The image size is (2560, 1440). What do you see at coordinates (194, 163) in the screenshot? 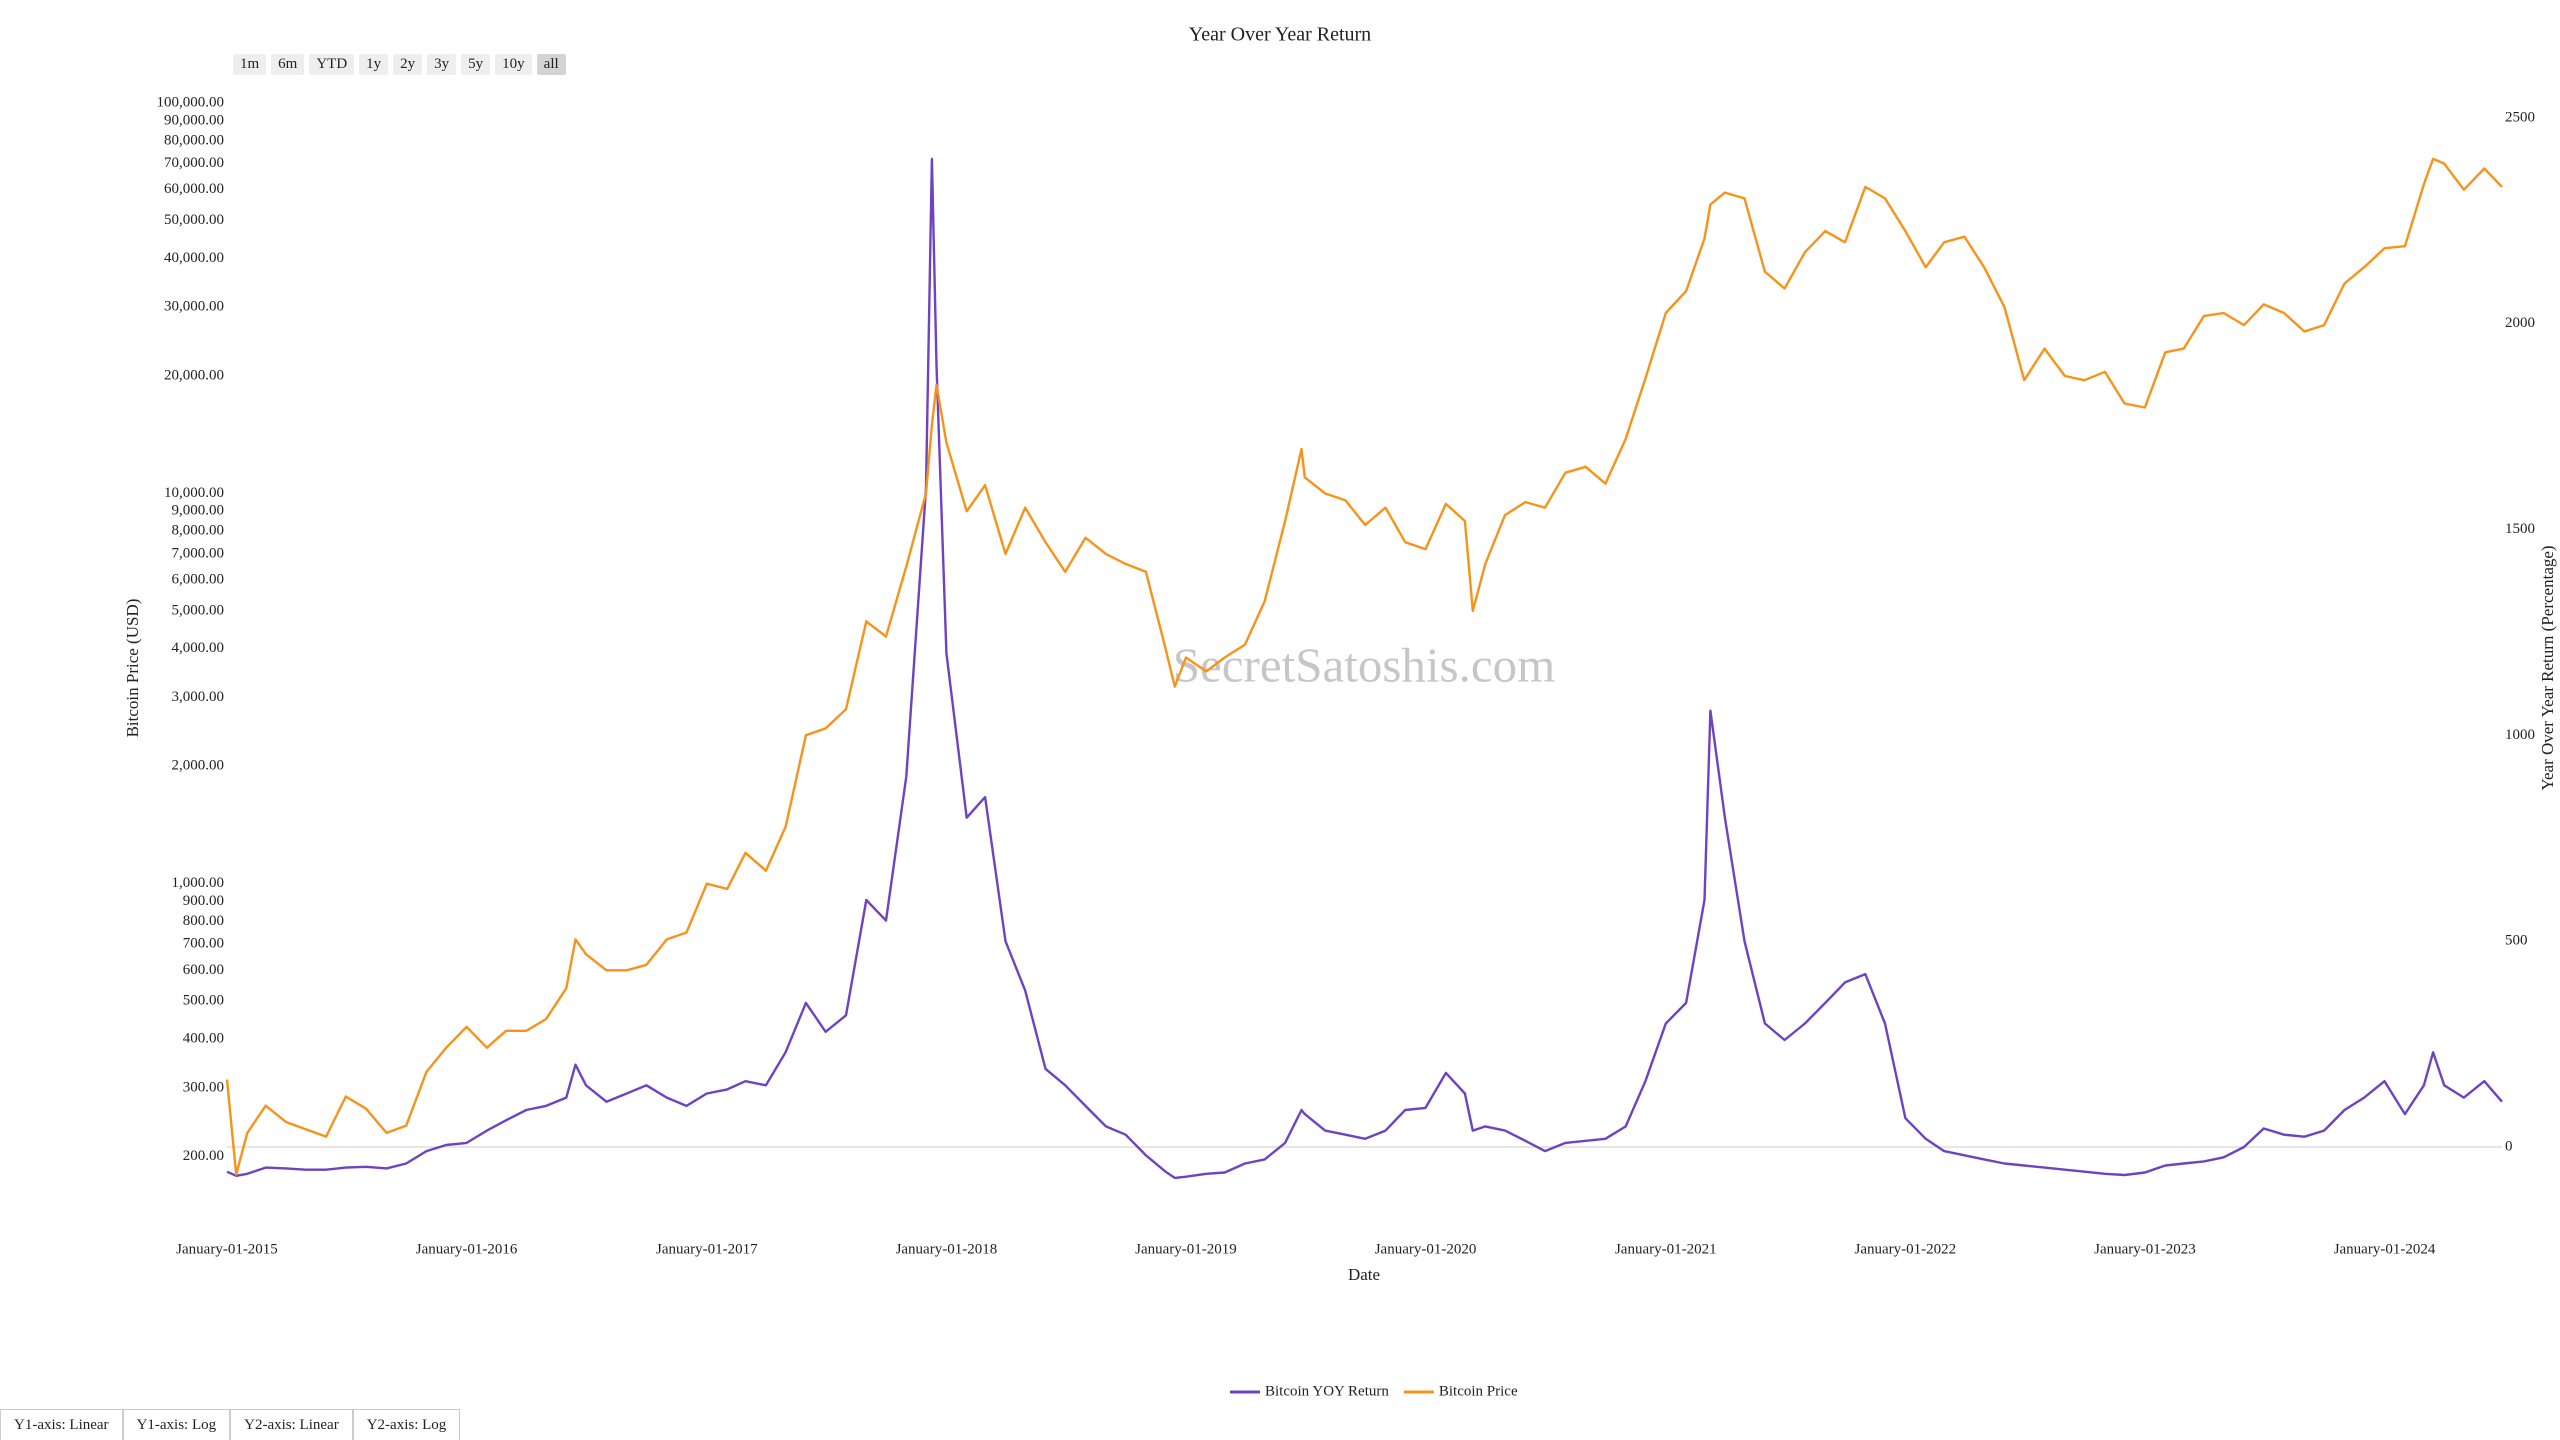
I see `y-tick-label: 70,000.00` at bounding box center [194, 163].